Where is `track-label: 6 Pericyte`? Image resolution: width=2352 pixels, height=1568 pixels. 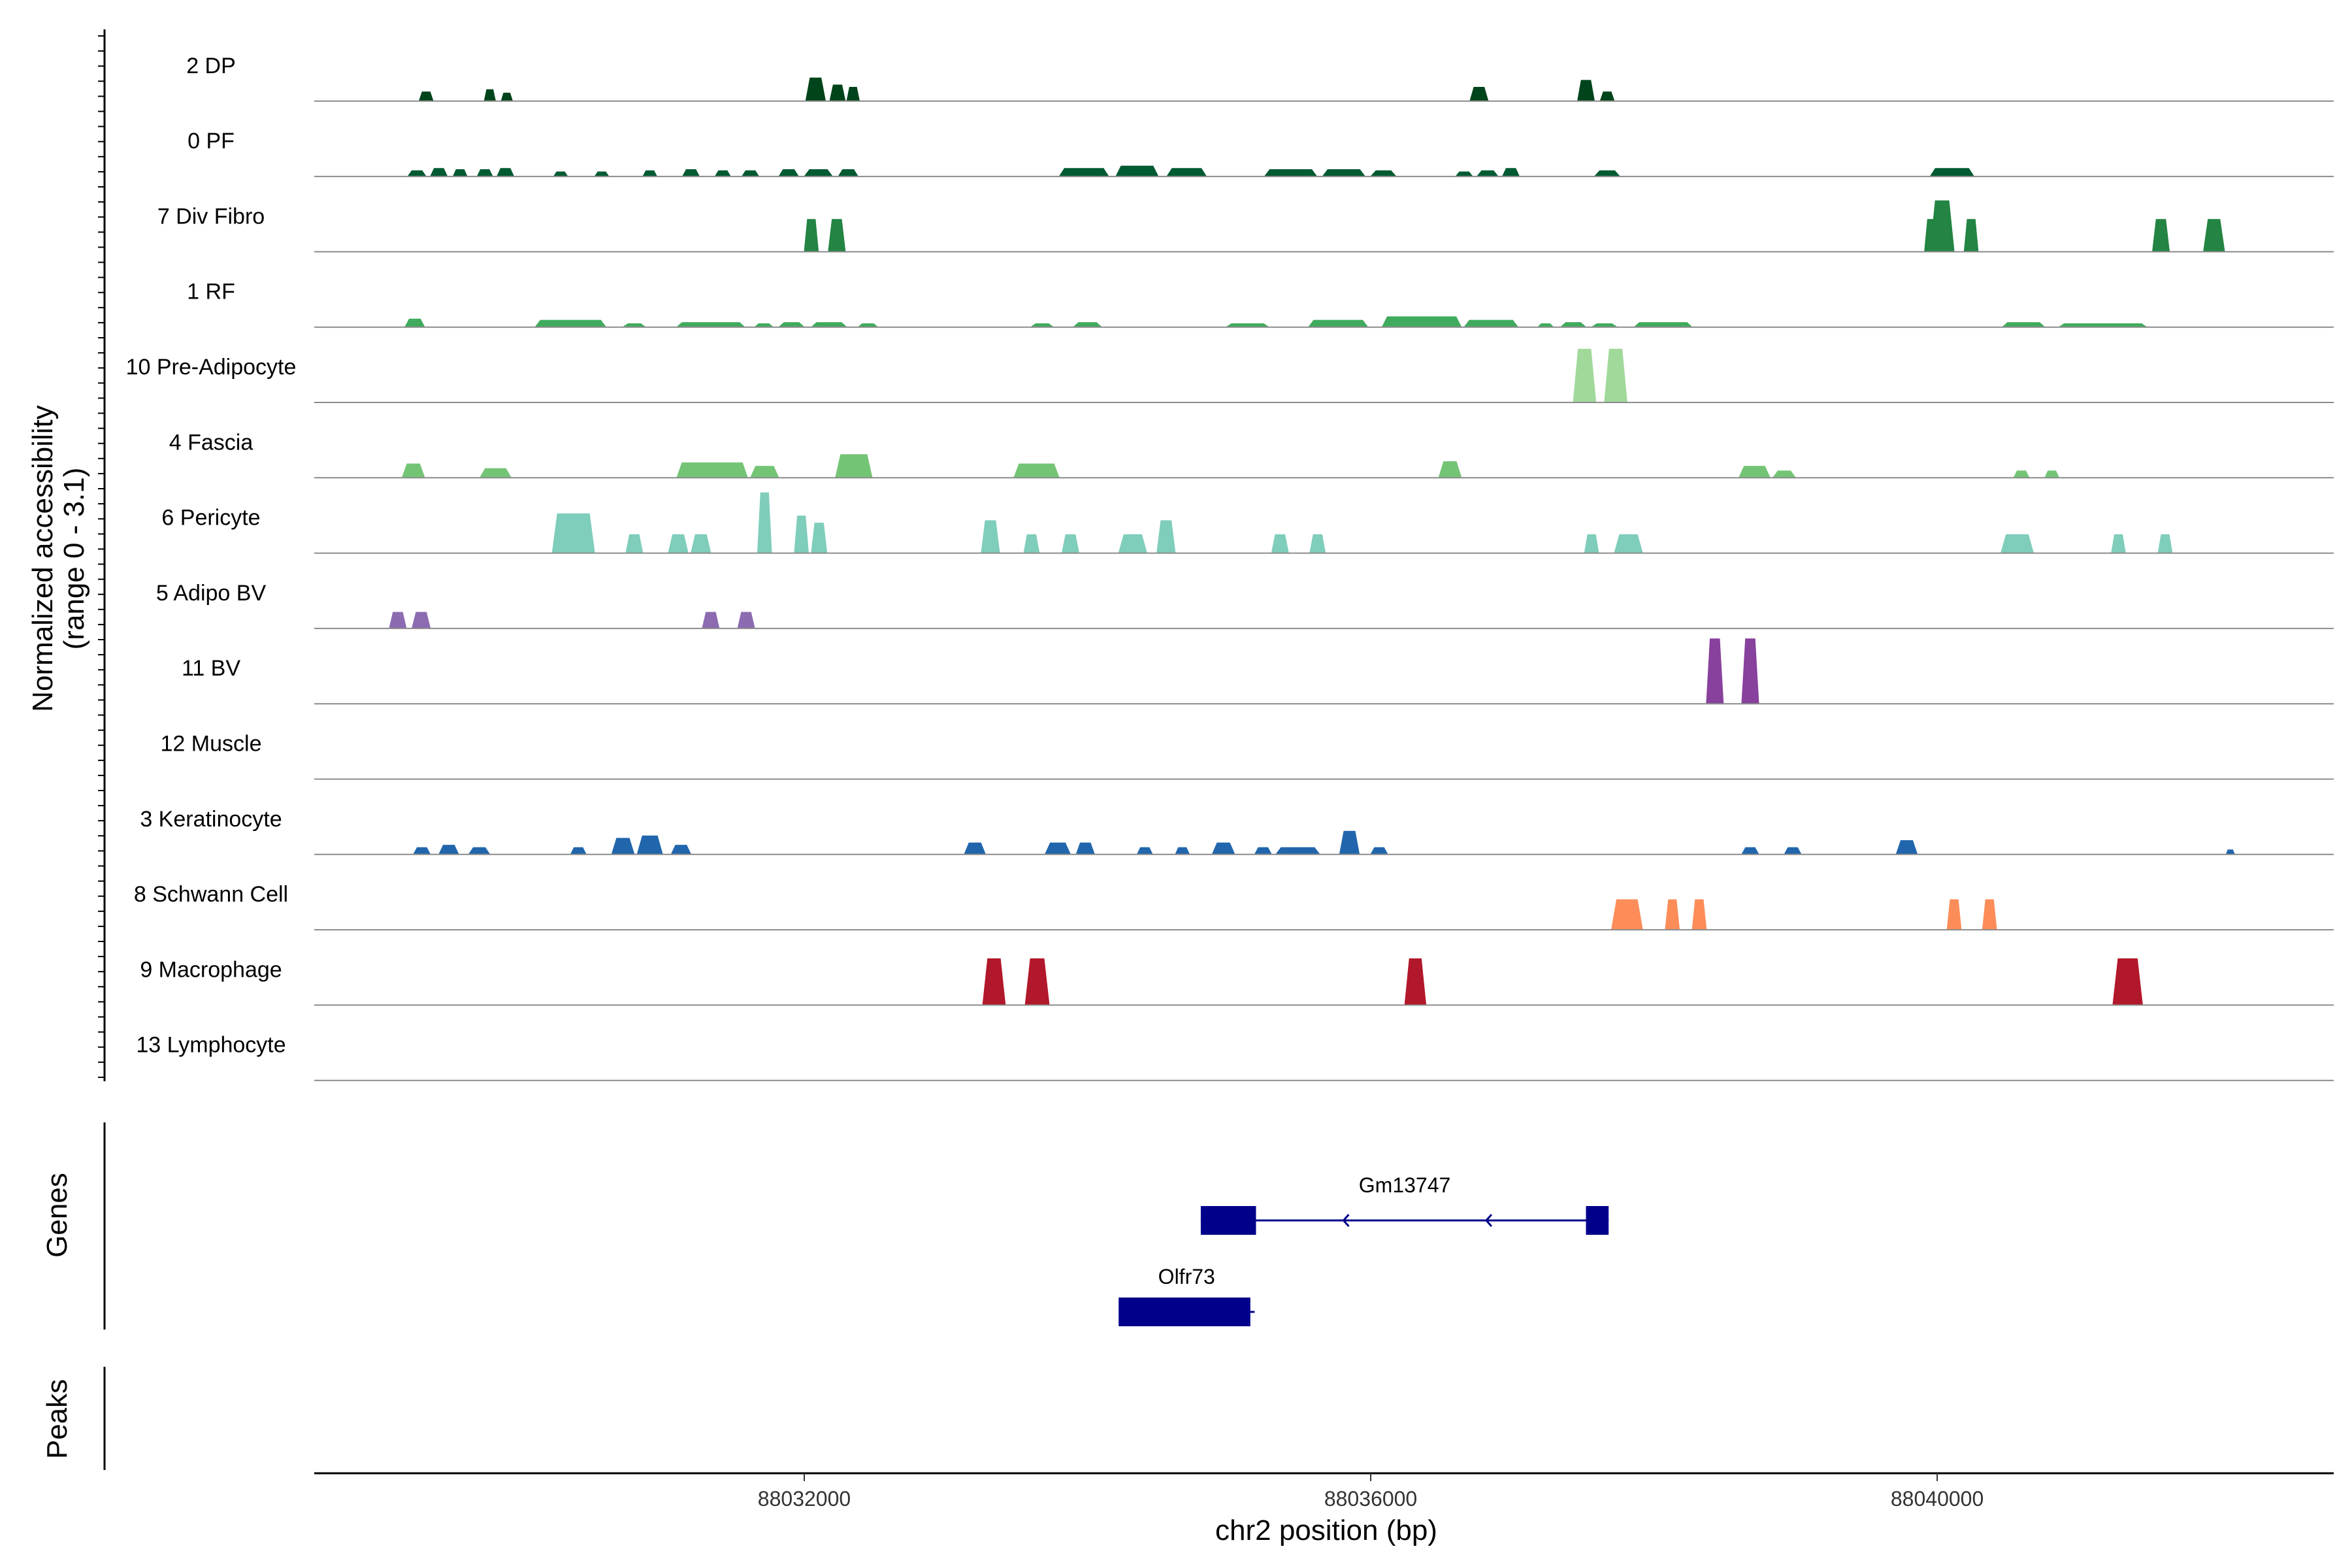 track-label: 6 Pericyte is located at coordinates (210, 518).